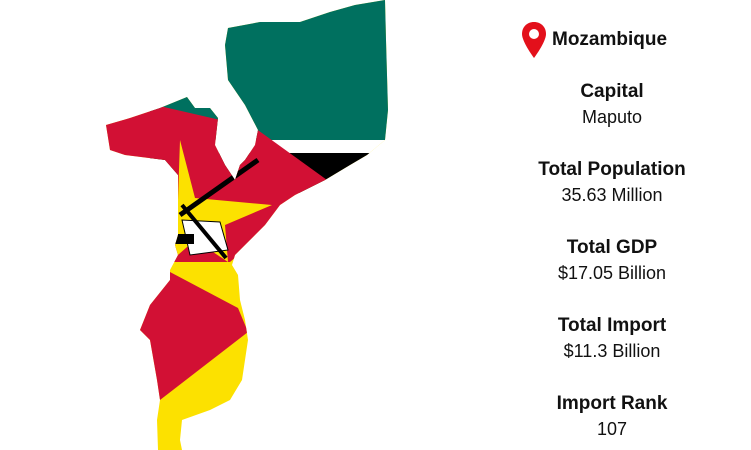 The image size is (751, 450). I want to click on country-header: Mozambique, so click(594, 40).